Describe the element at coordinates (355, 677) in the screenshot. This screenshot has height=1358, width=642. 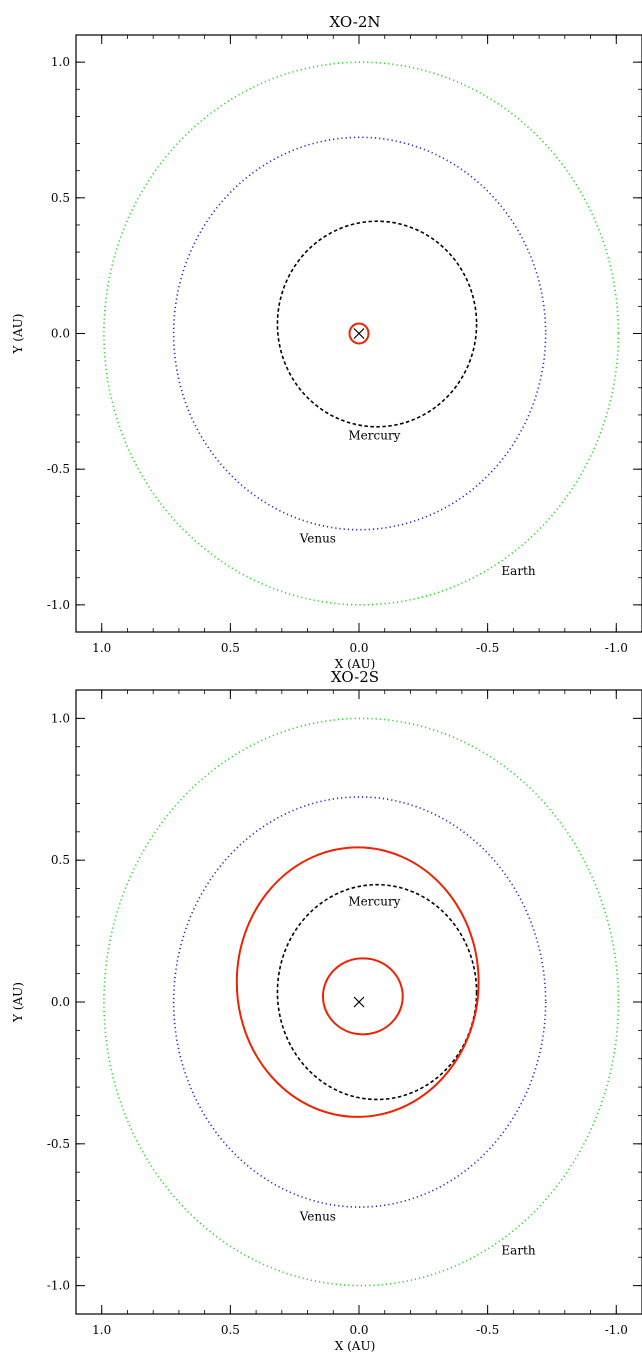
I see `chart-title: XO-2S` at that location.